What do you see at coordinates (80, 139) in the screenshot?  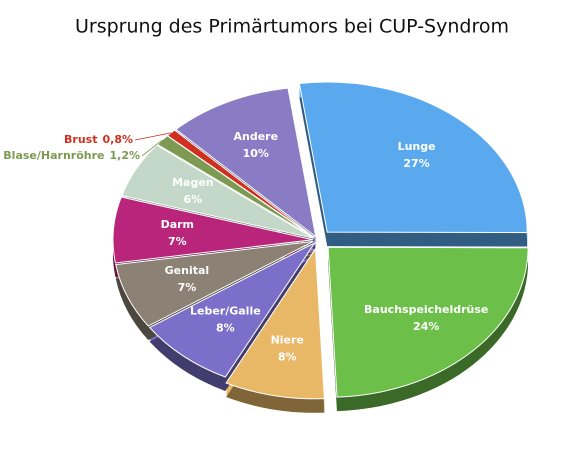 I see `slice-label: Brust` at bounding box center [80, 139].